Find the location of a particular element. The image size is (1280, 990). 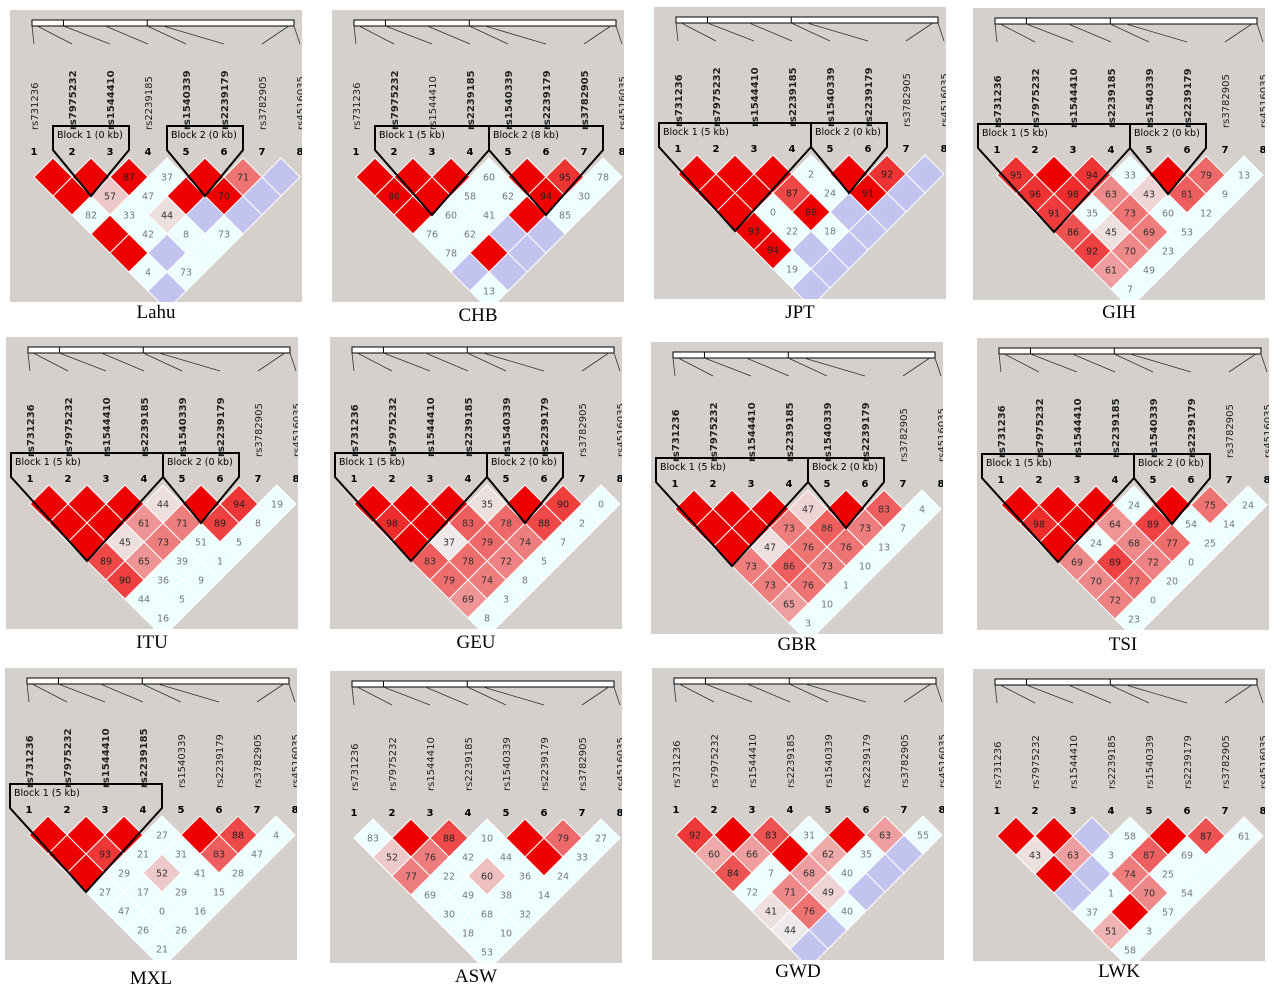

ld-value-label: 42 is located at coordinates (148, 235).